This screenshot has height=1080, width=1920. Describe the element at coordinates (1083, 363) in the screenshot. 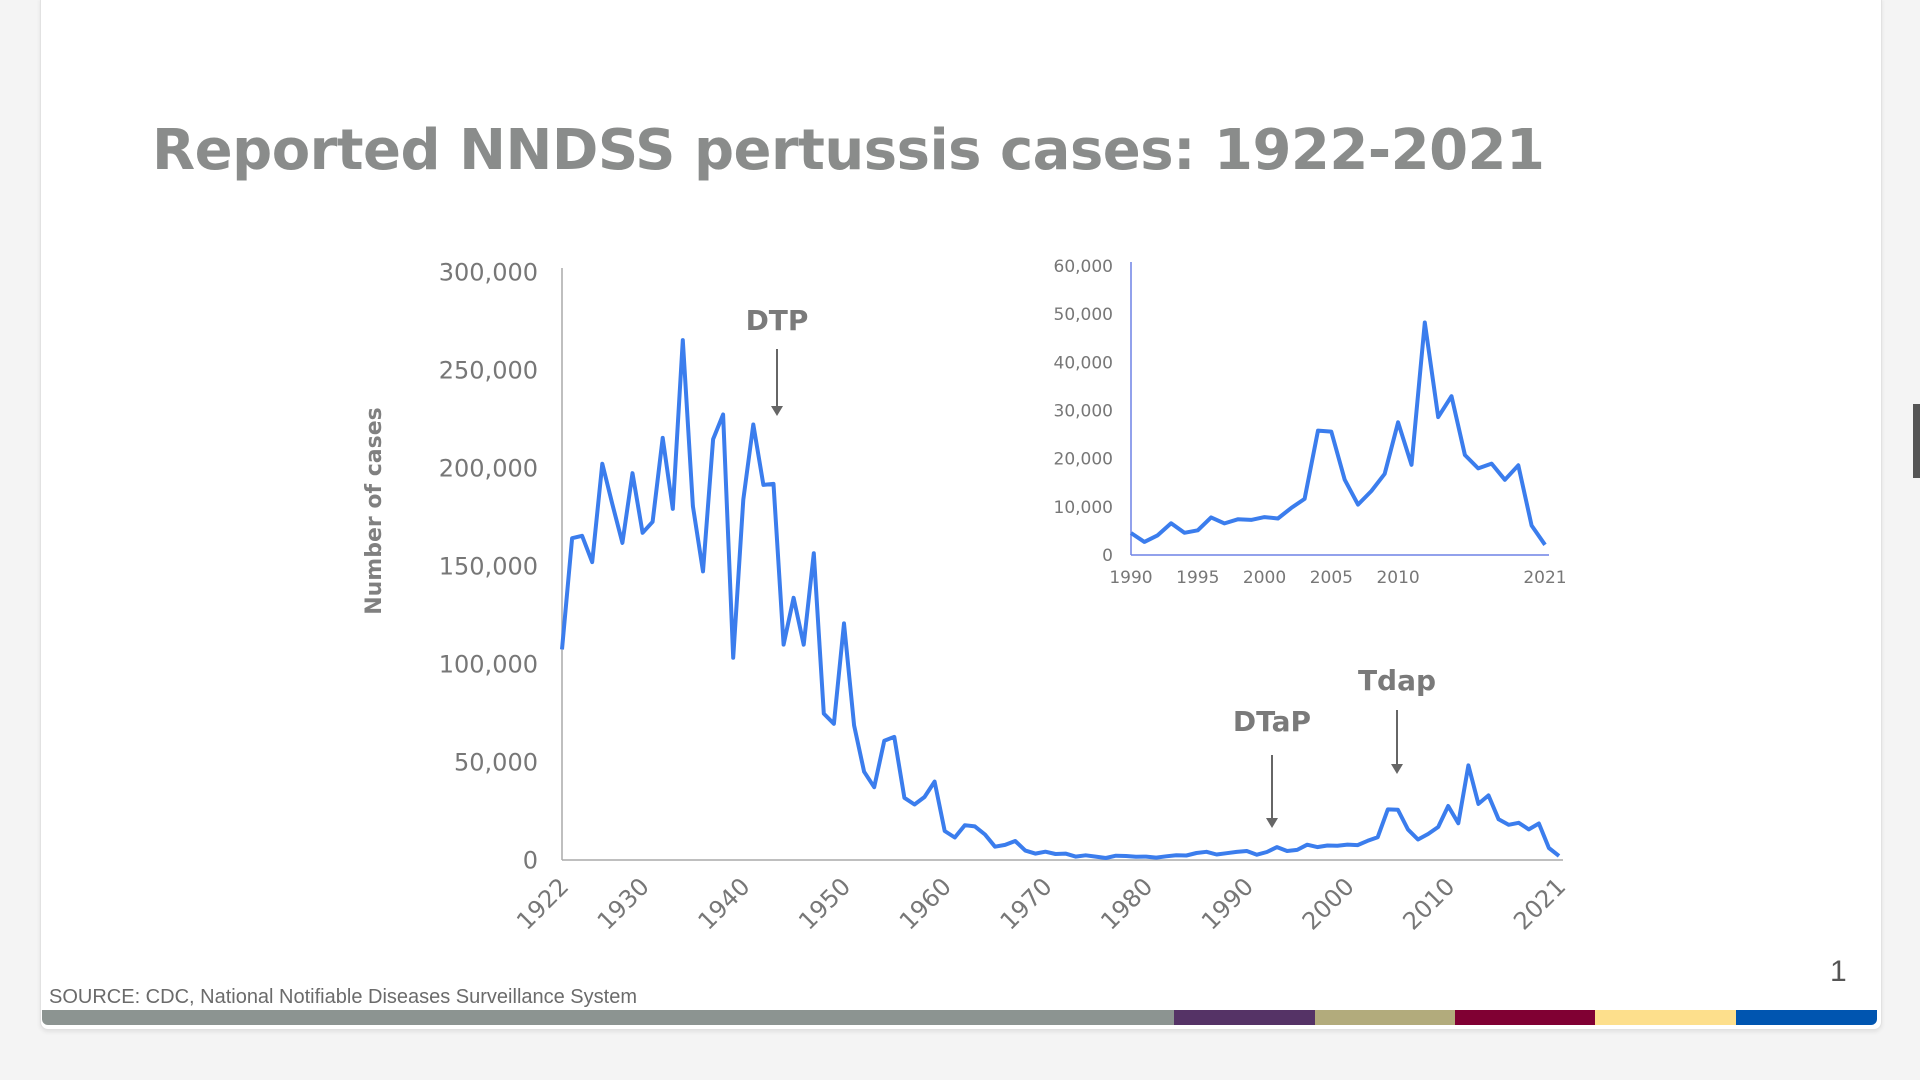

I see `y-tick-label: 40,000` at that location.